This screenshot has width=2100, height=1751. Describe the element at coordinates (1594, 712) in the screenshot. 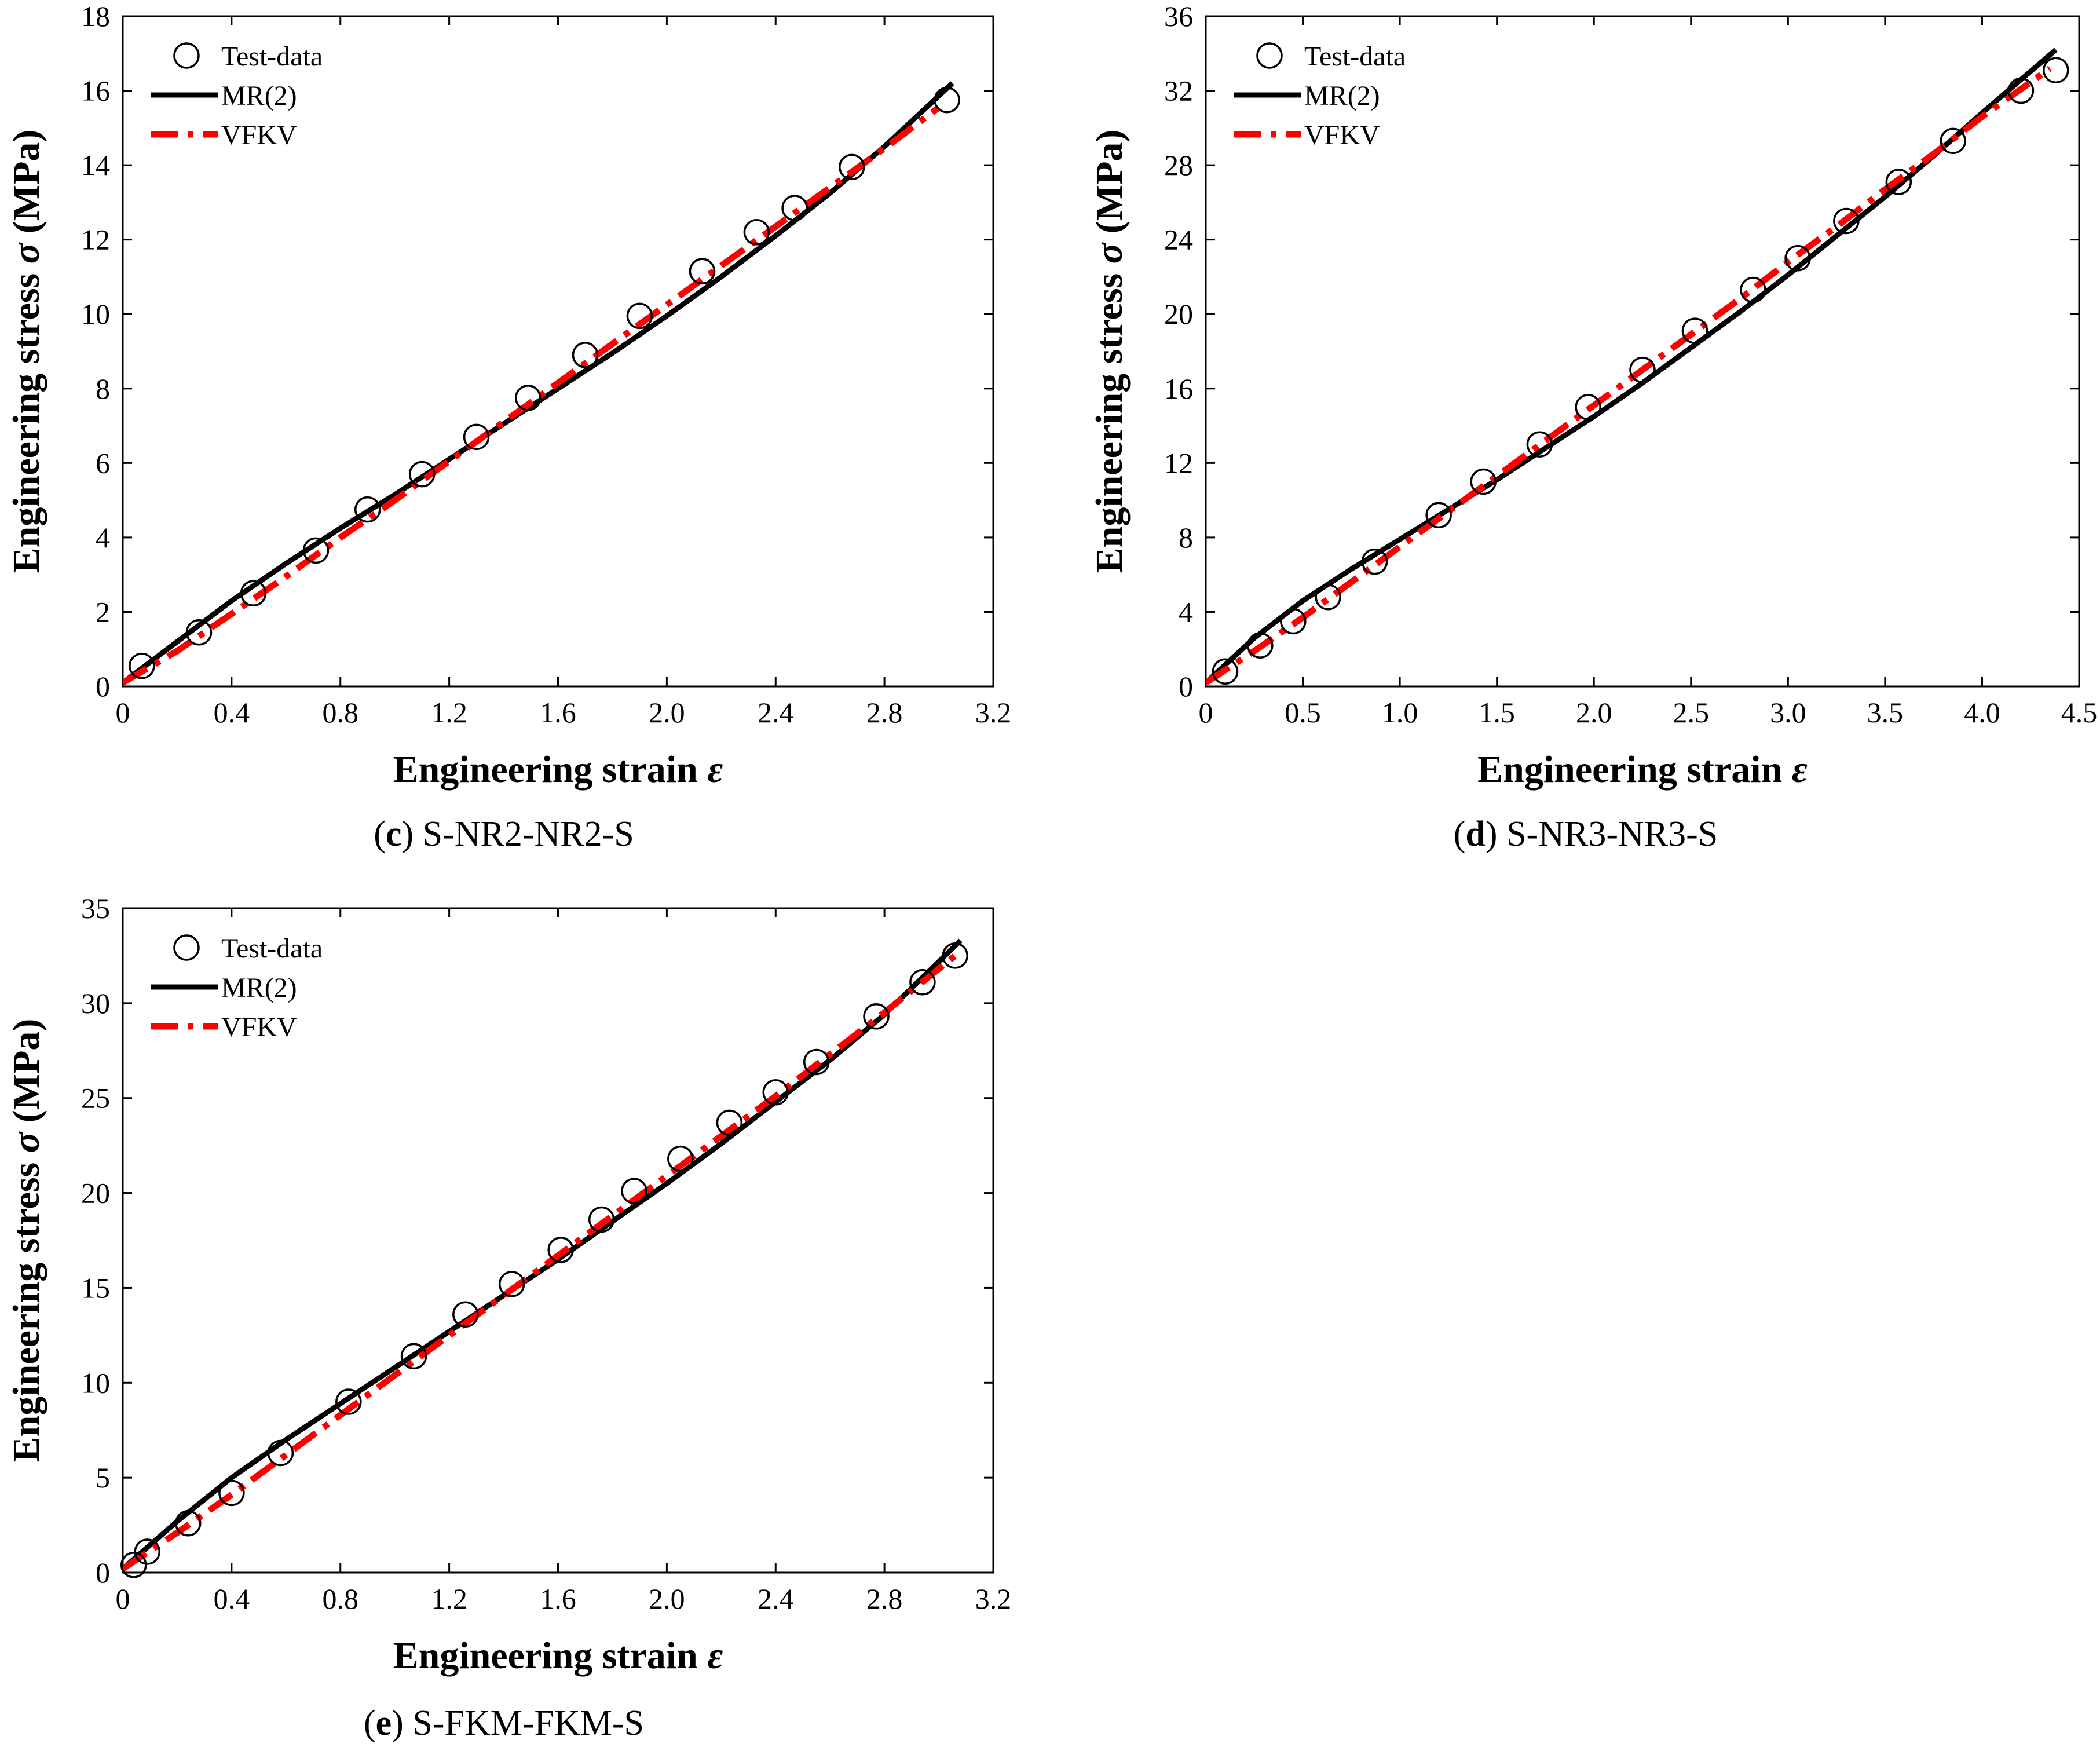

I see `x-tick-label: 2.0` at that location.